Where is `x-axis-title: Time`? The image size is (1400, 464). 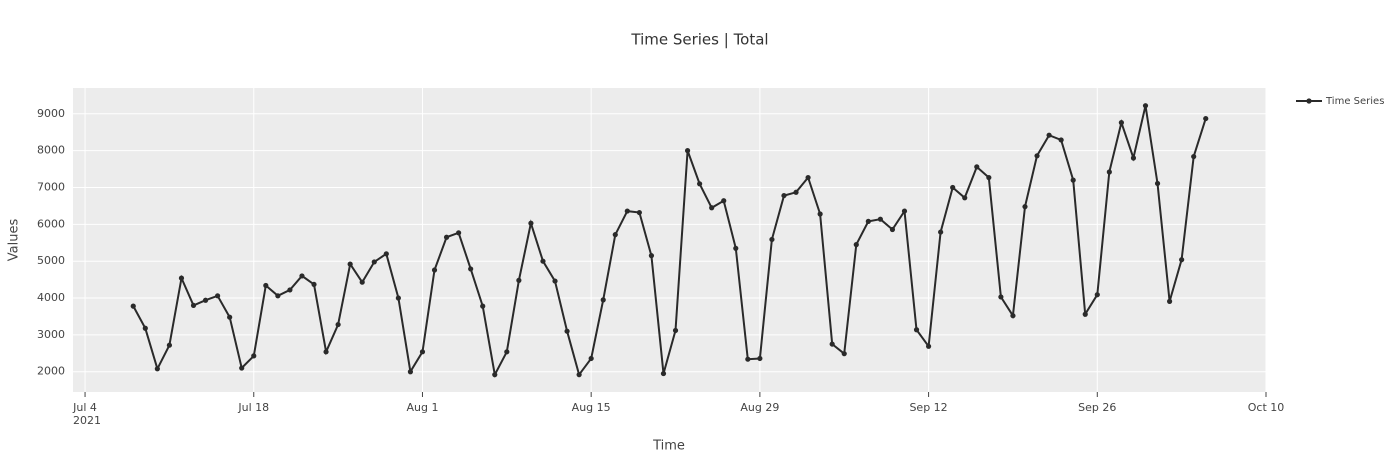
x-axis-title: Time is located at coordinates (668, 446).